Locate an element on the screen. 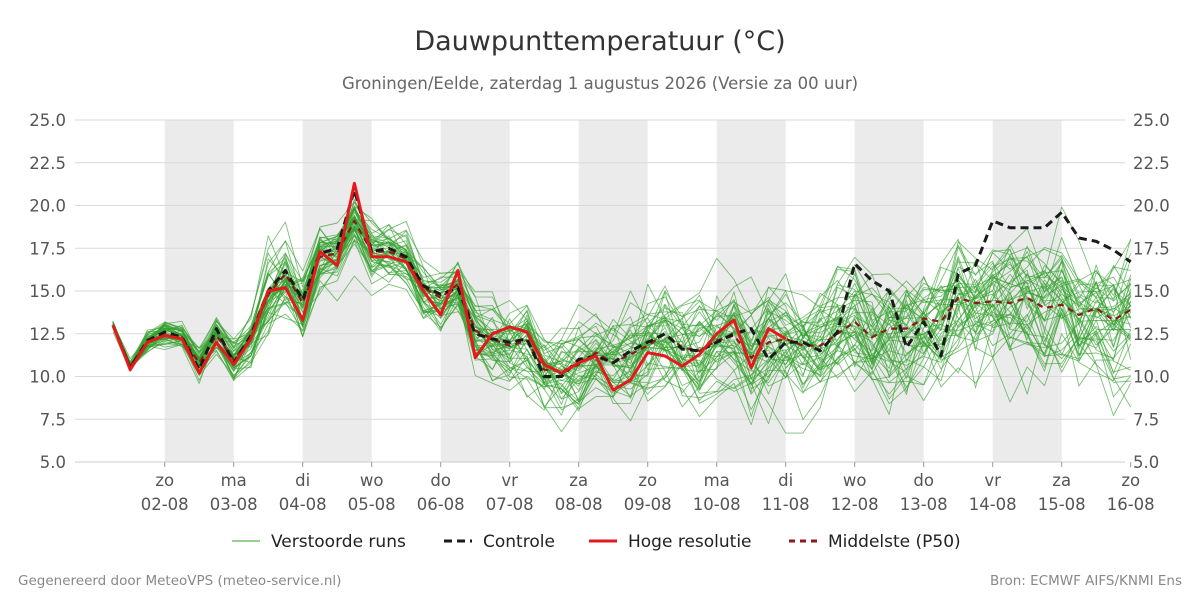  x-tick-date: 16-08 is located at coordinates (1131, 504).